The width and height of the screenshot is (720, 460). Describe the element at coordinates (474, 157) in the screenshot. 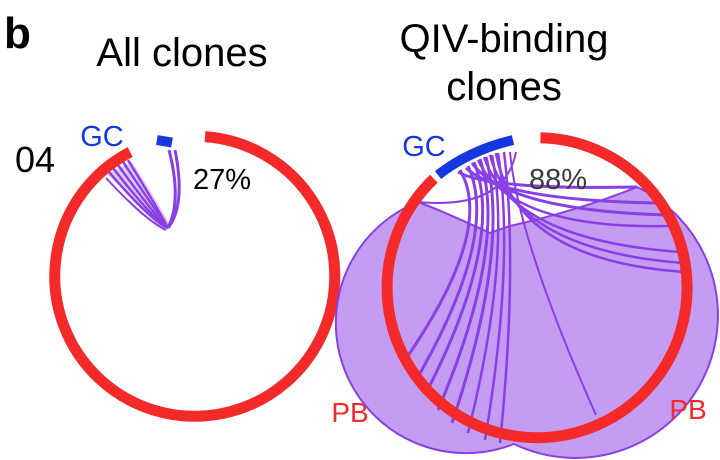

I see `right-gc-arc` at that location.